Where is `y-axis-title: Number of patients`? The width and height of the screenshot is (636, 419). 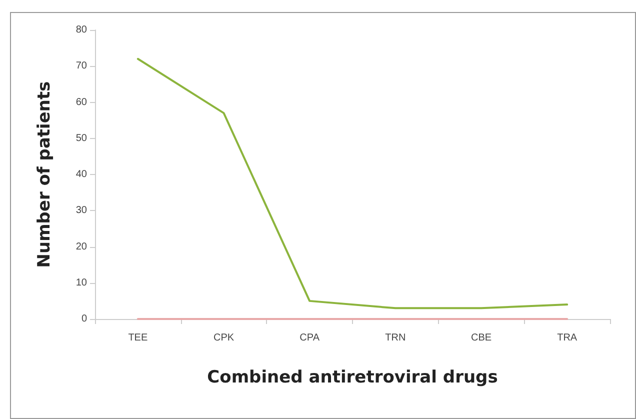 y-axis-title: Number of patients is located at coordinates (44, 174).